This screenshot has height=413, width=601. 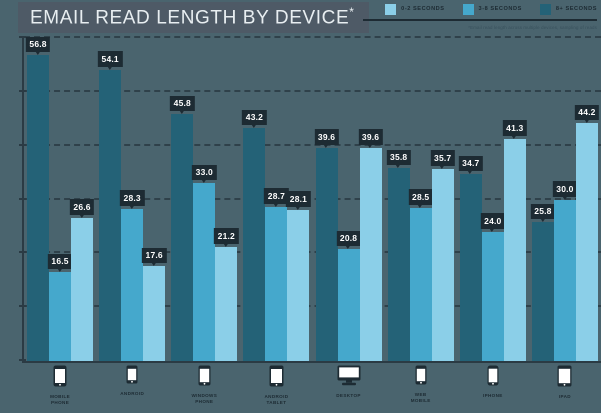 I want to click on legend-item-label: 8+ SECONDS, so click(x=576, y=9).